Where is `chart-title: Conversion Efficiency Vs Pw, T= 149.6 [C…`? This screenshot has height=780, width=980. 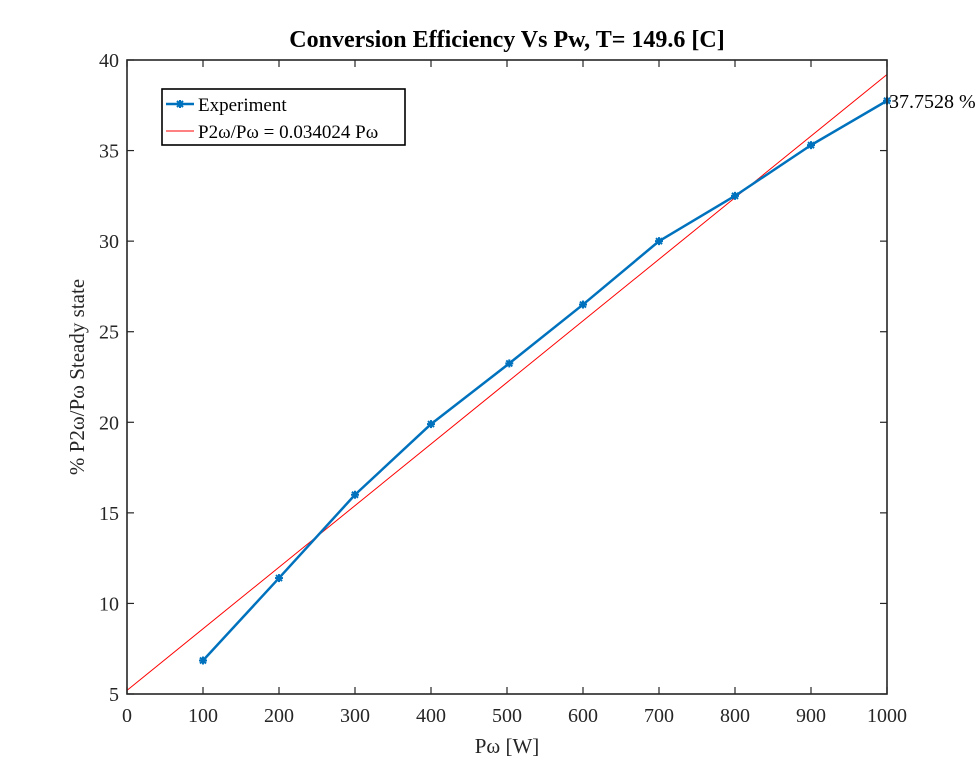
chart-title: Conversion Efficiency Vs Pw, T= 149.6 [C… is located at coordinates (506, 40).